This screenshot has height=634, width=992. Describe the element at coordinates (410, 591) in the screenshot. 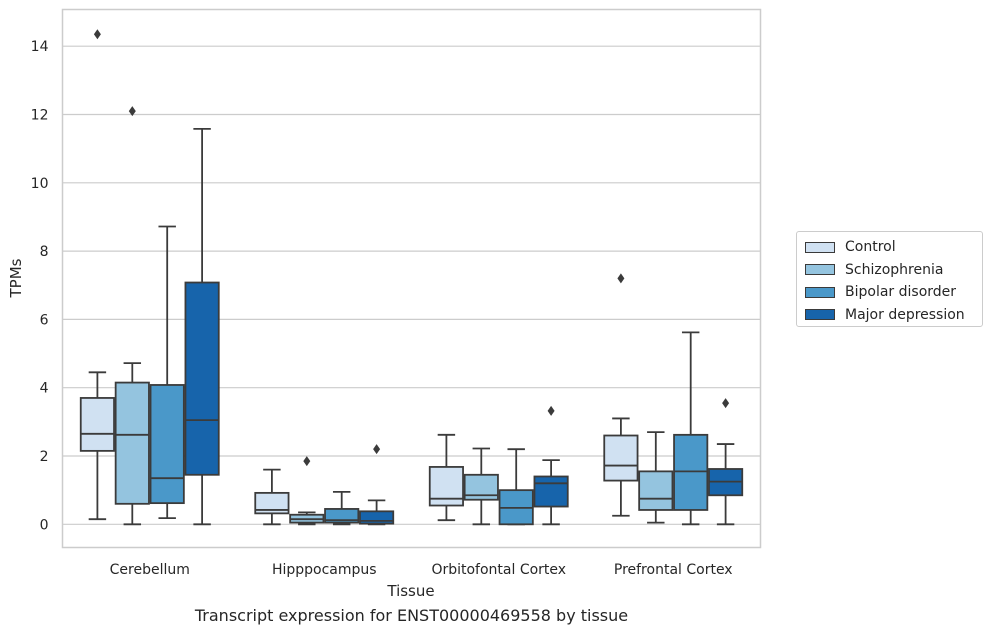

I see `x-axis-label: Tissue` at that location.